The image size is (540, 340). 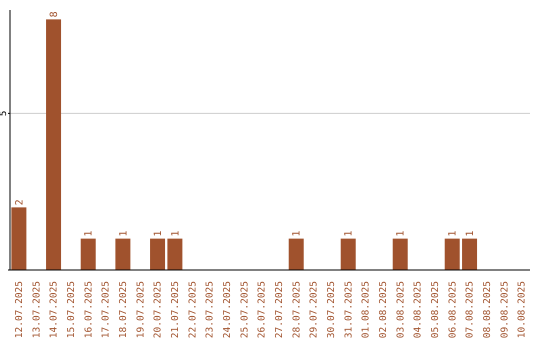 What do you see at coordinates (366, 309) in the screenshot?
I see `x-tick-label: 01.08.2025` at bounding box center [366, 309].